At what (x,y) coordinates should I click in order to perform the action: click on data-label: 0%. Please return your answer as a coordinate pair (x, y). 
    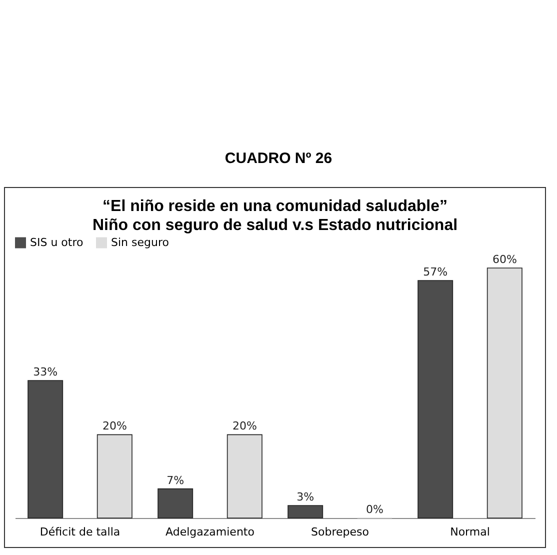
    Looking at the image, I should click on (375, 509).